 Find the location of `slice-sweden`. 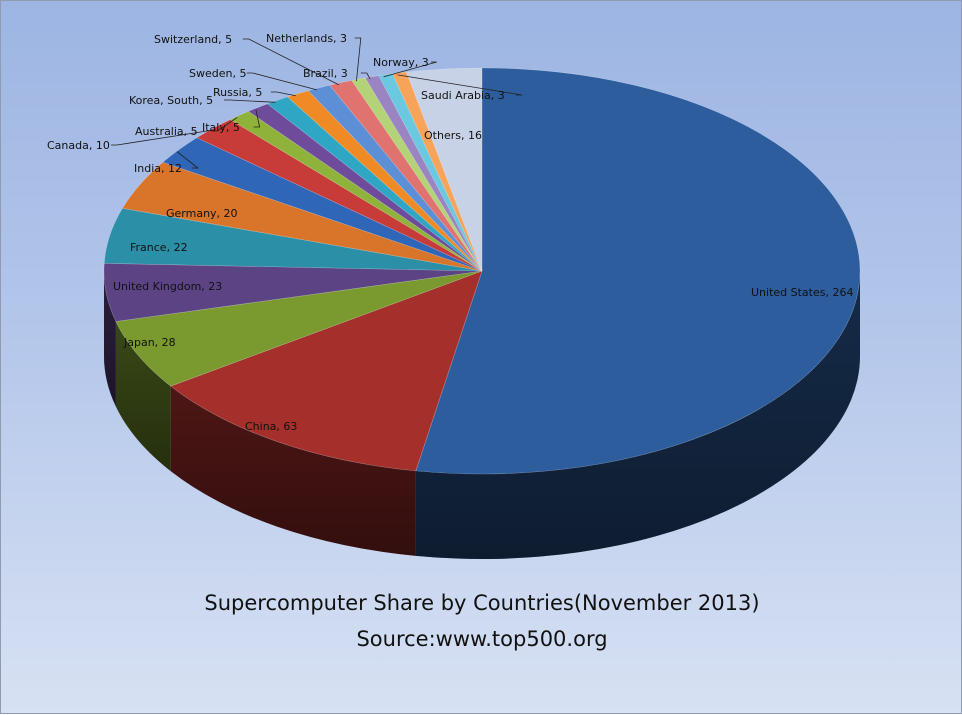

slice-sweden is located at coordinates (395, 178).